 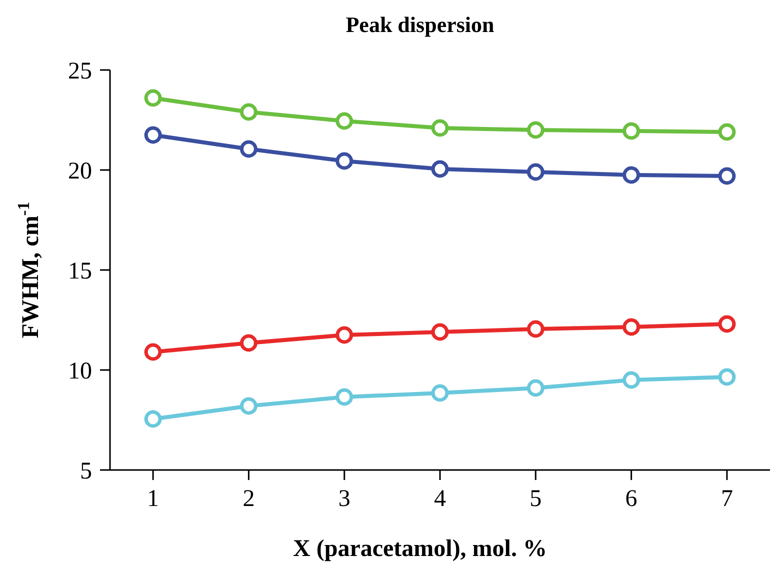 What do you see at coordinates (153, 499) in the screenshot?
I see `x-tick-label: 1` at bounding box center [153, 499].